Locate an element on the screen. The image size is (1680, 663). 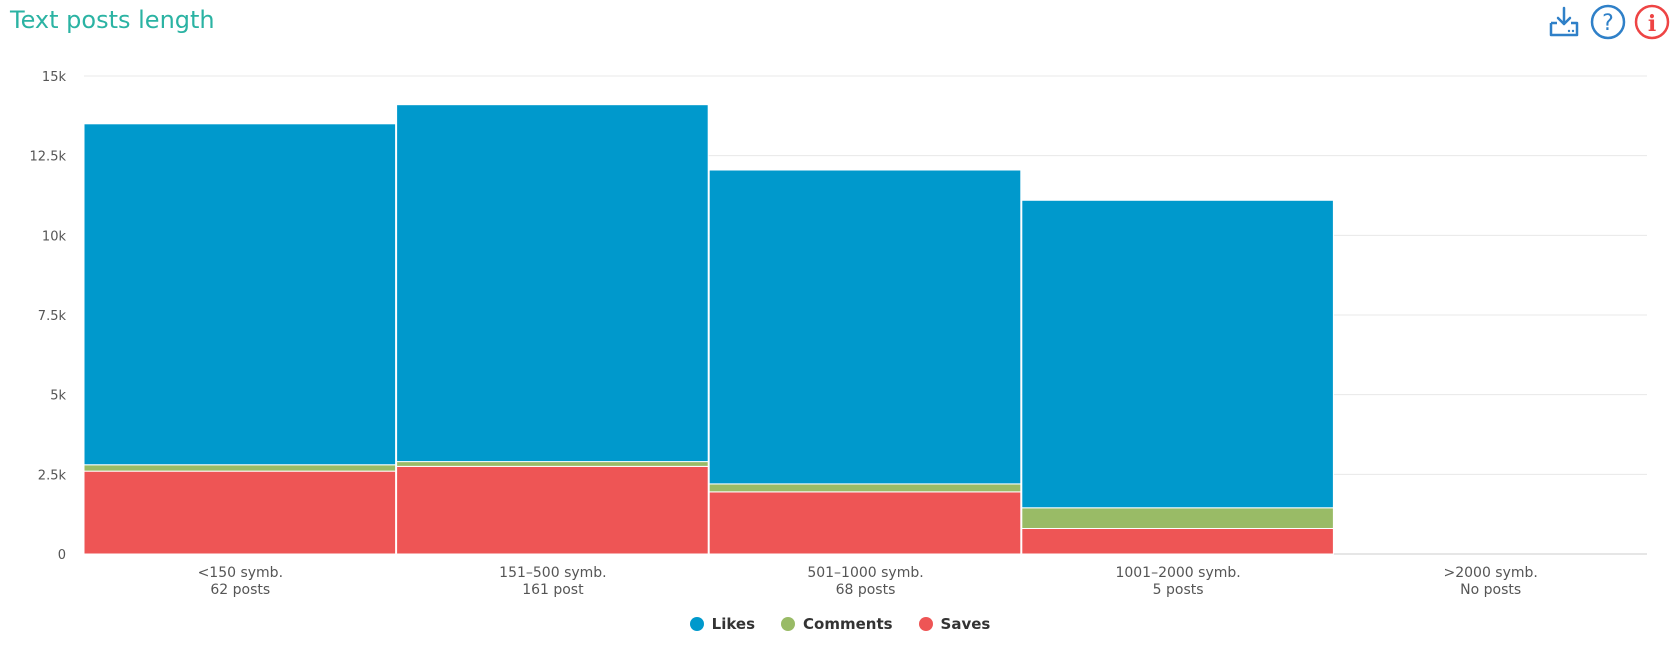
x-category-count: 68 posts is located at coordinates (866, 590).